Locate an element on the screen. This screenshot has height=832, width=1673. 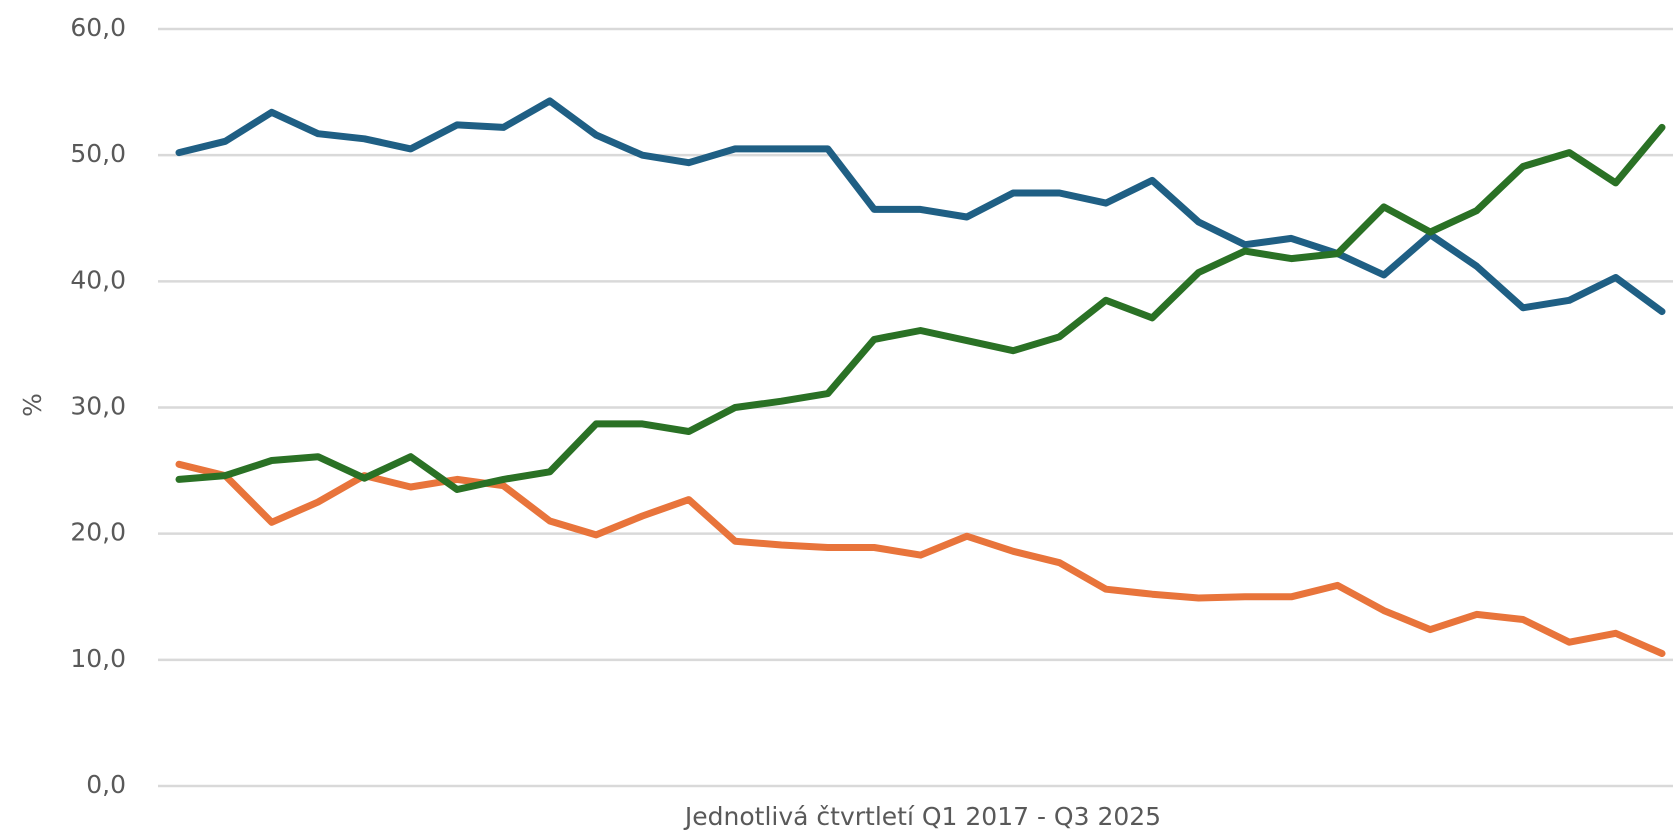
y-tick-label: 50,0 is located at coordinates (98, 153).